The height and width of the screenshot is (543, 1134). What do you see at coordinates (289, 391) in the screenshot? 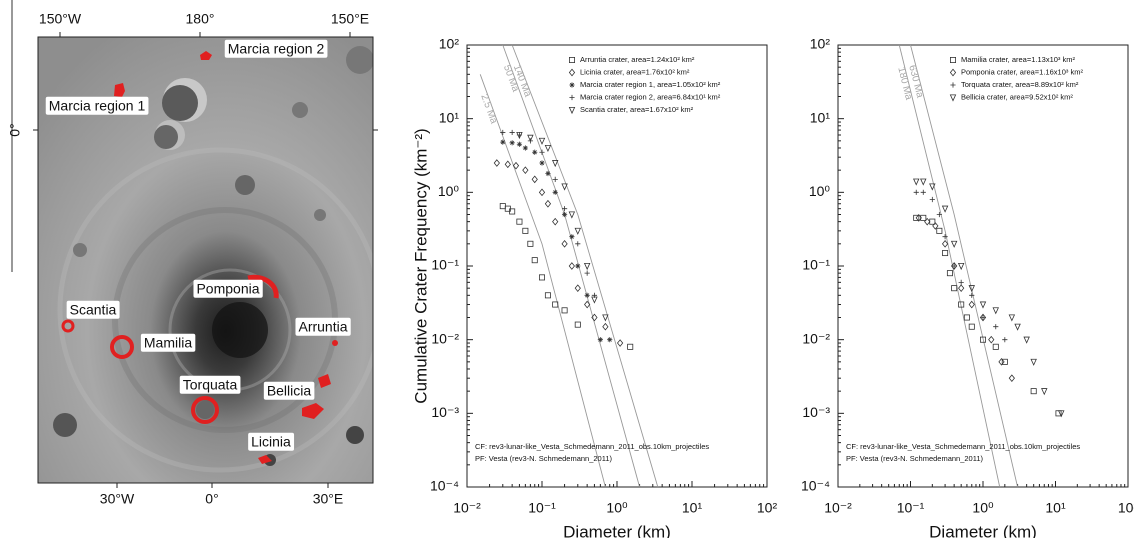
I see `region-label: Bellicia` at bounding box center [289, 391].